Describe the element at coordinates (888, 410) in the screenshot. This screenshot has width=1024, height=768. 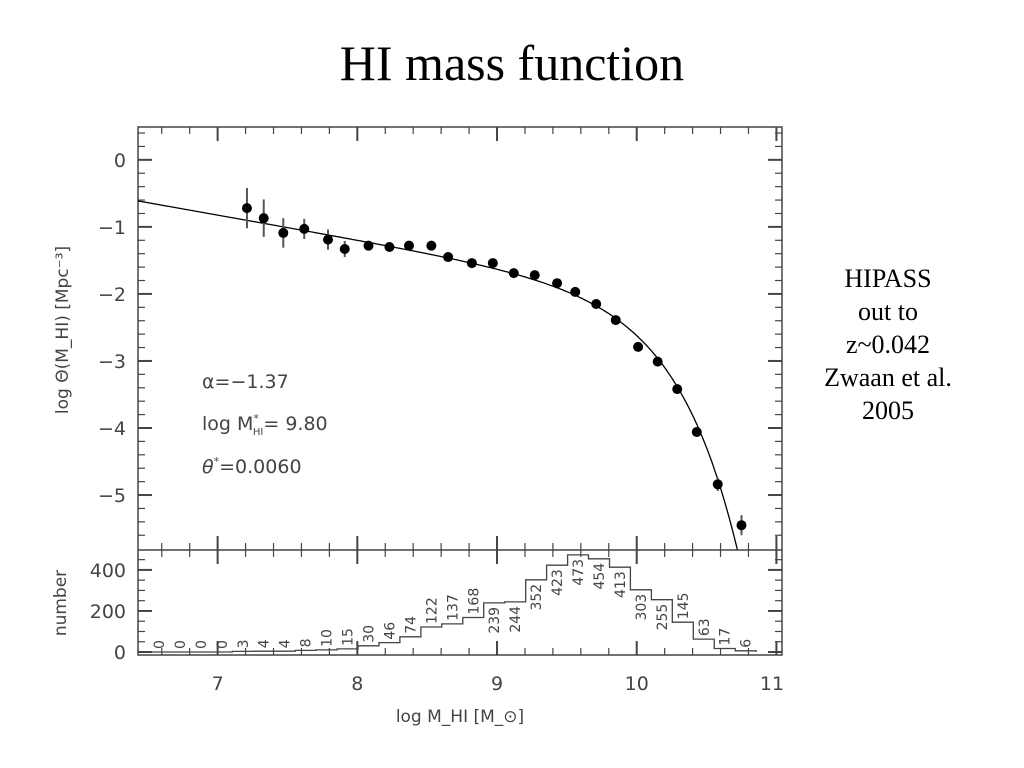
I see `side-note-line: 2005` at that location.